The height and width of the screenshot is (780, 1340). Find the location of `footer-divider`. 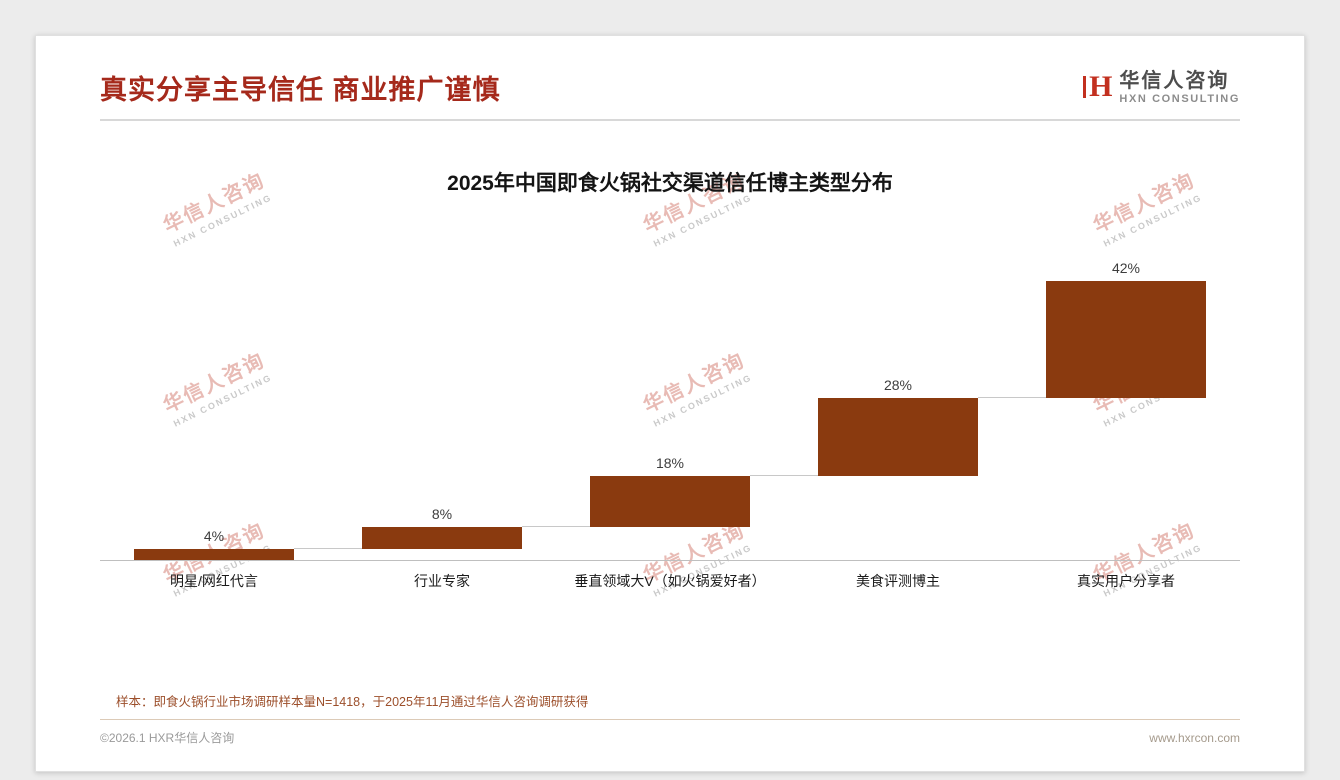

footer-divider is located at coordinates (670, 719).